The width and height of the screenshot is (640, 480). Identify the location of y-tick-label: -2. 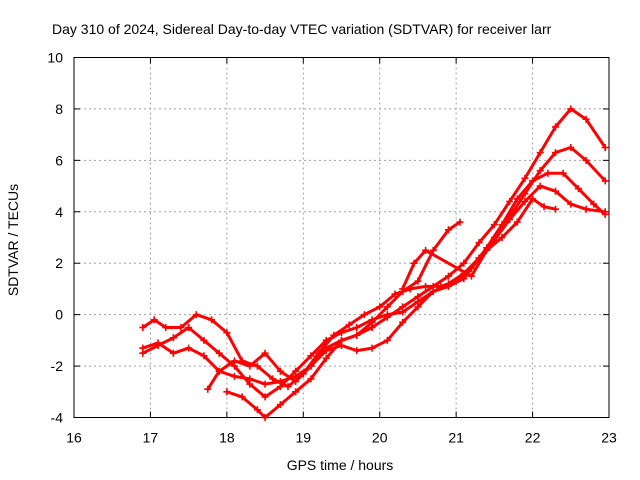
(57, 366).